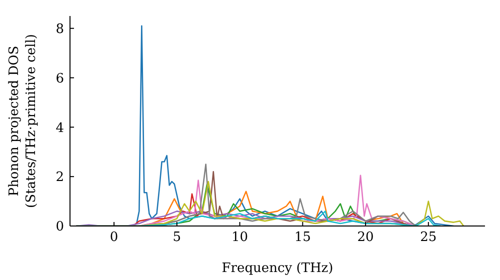 Image resolution: width=500 pixels, height=280 pixels. Describe the element at coordinates (177, 238) in the screenshot. I see `x-tick-label: 5` at that location.